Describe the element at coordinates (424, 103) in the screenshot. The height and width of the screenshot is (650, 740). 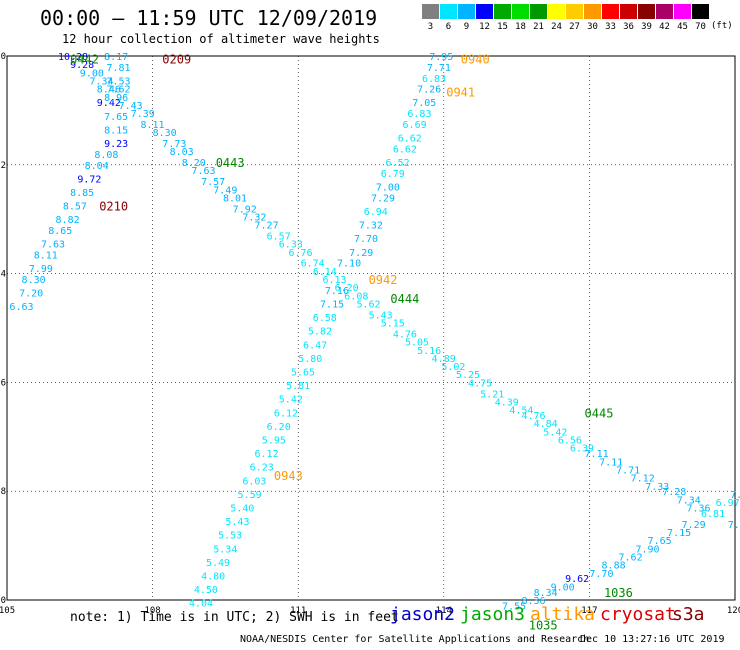
I see `wave-height-value: 7.05` at that location.